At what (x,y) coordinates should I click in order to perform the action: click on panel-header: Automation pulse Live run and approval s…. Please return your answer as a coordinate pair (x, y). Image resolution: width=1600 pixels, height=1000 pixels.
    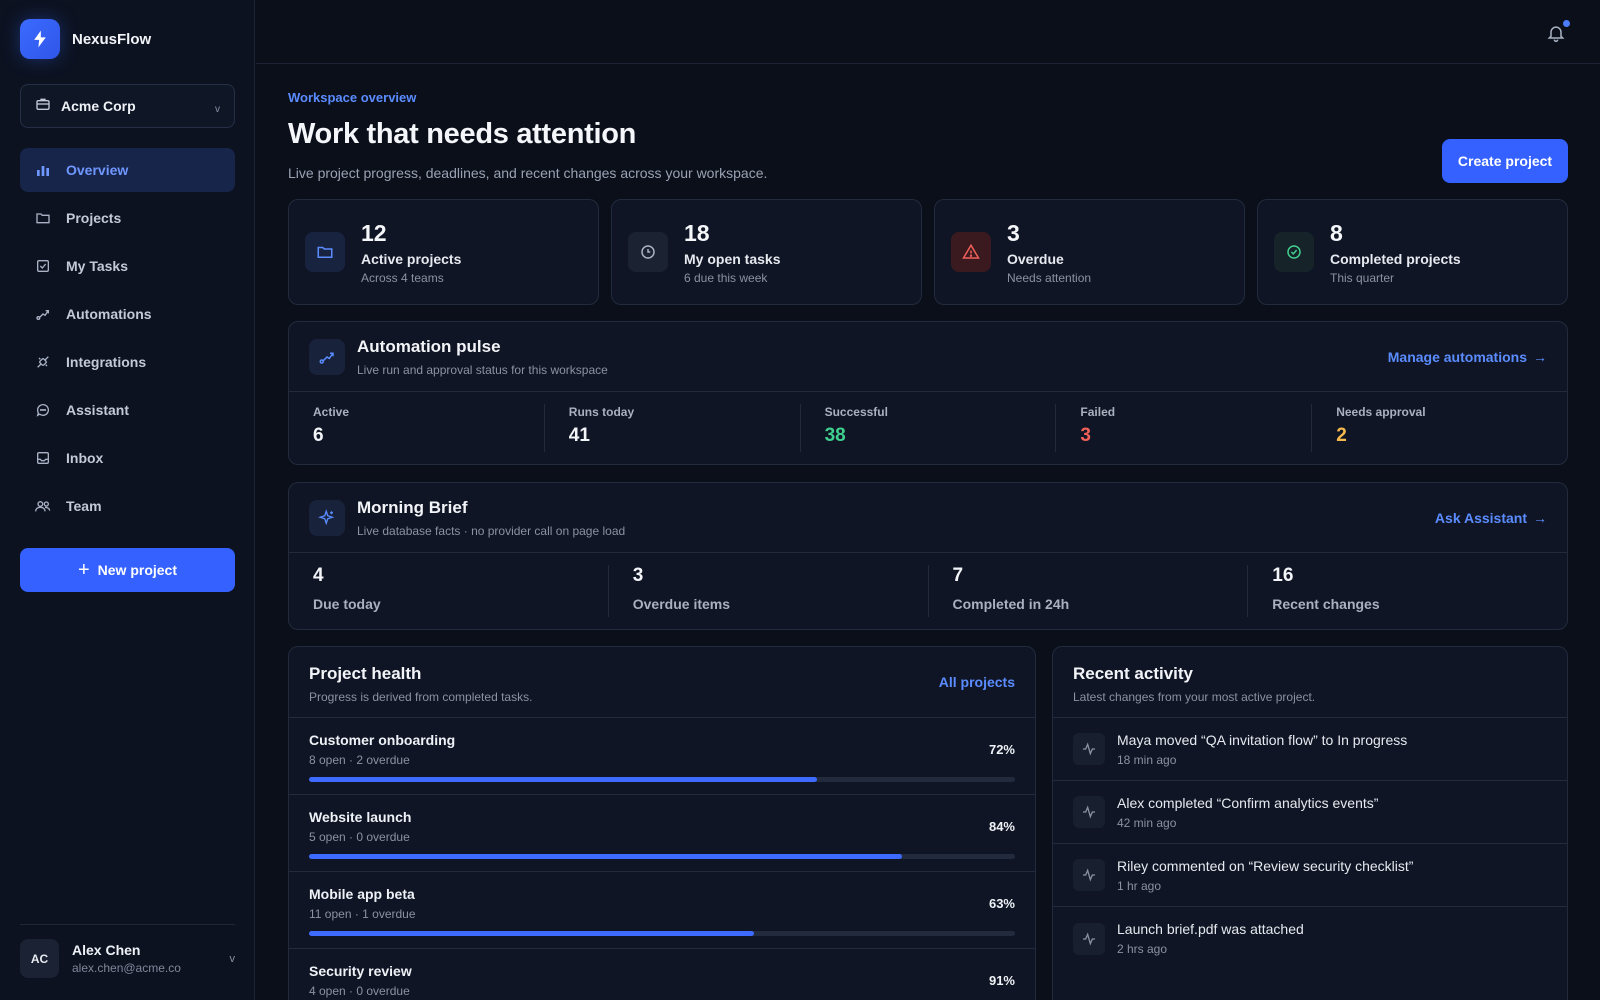
    Looking at the image, I should click on (928, 357).